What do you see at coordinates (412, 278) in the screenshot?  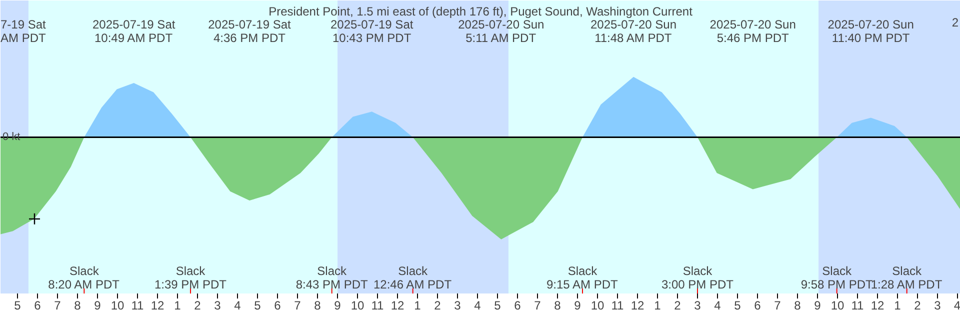 I see `text: Slack 12:46 AM PDT` at bounding box center [412, 278].